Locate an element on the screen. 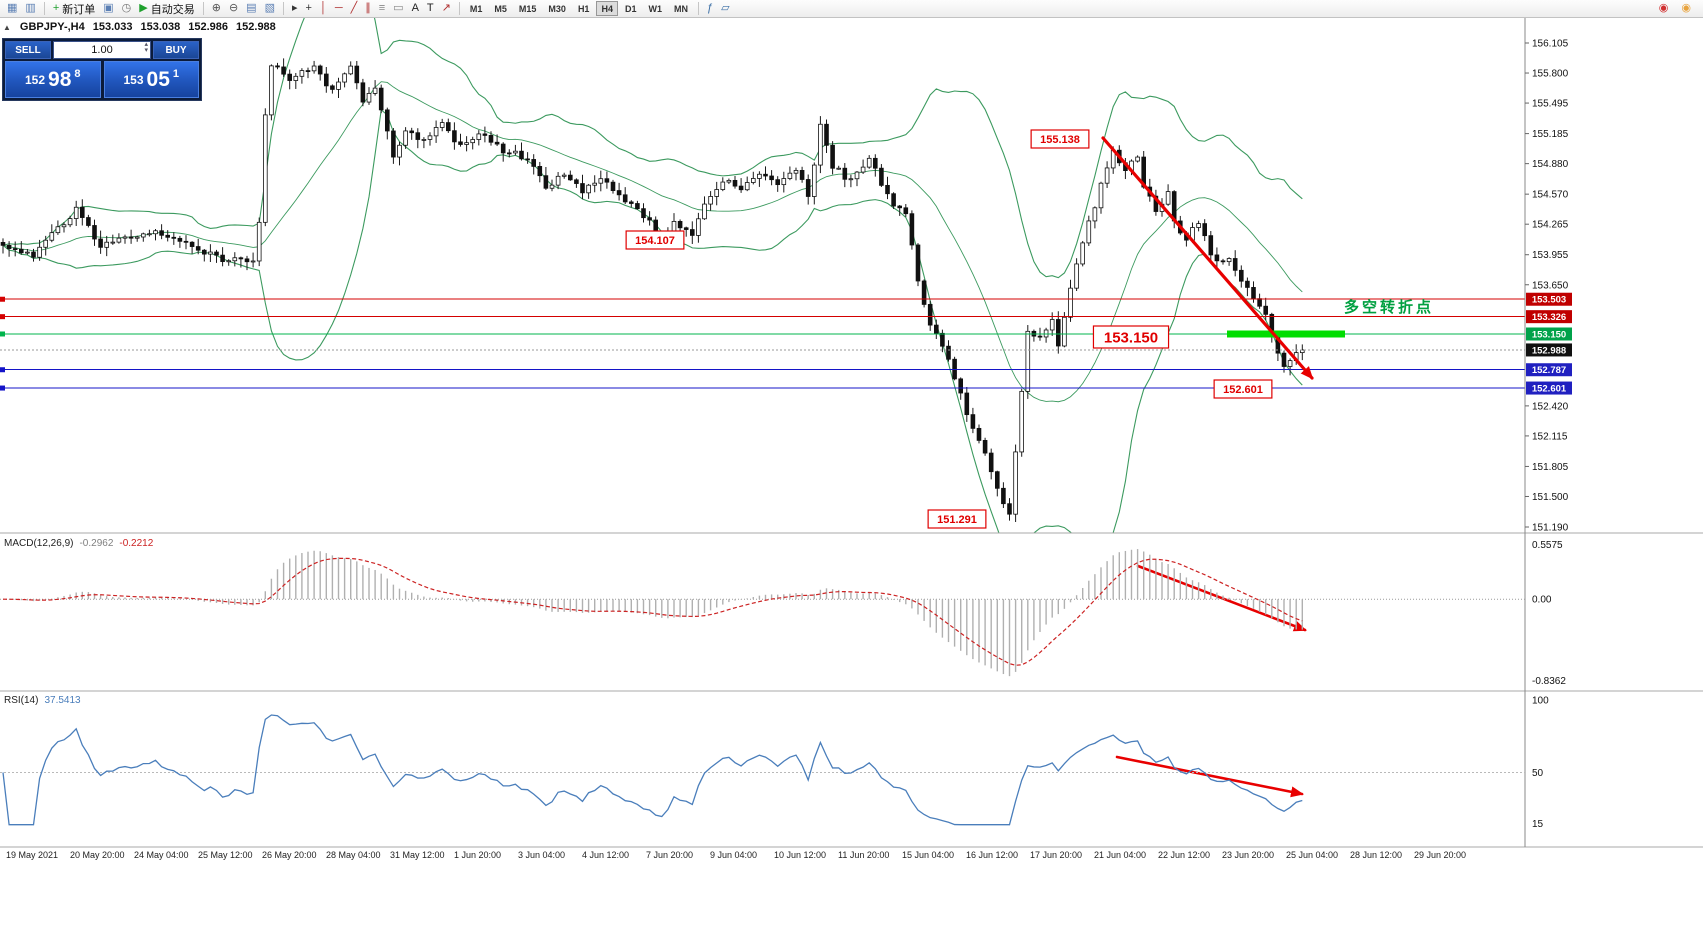 This screenshot has height=936, width=1703. alert-icon: ◉ is located at coordinates (1663, 8).